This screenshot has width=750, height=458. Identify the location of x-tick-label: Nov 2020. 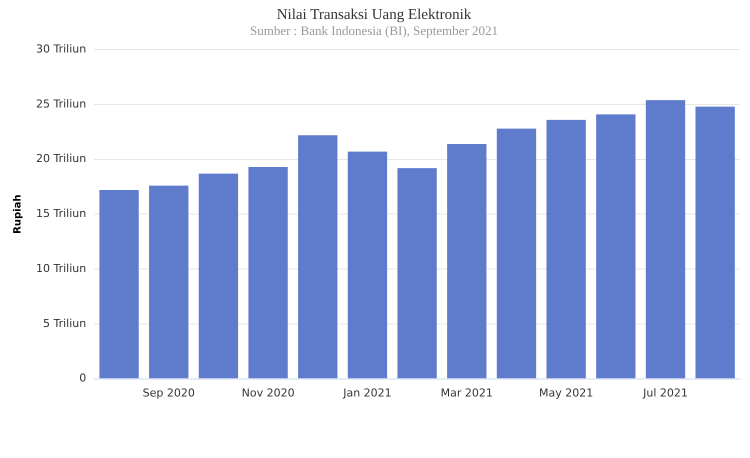
(268, 393).